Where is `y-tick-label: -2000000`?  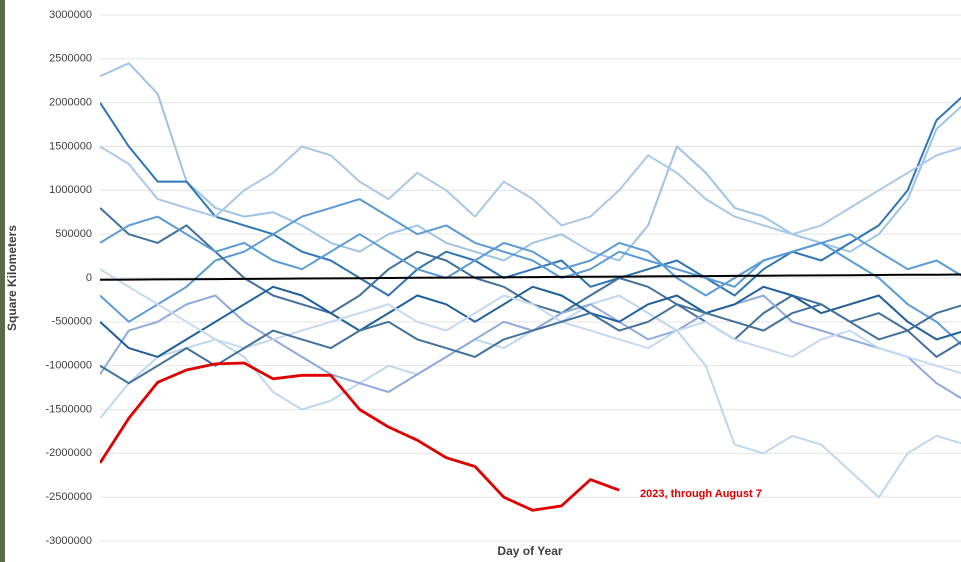
y-tick-label: -2000000 is located at coordinates (69, 453).